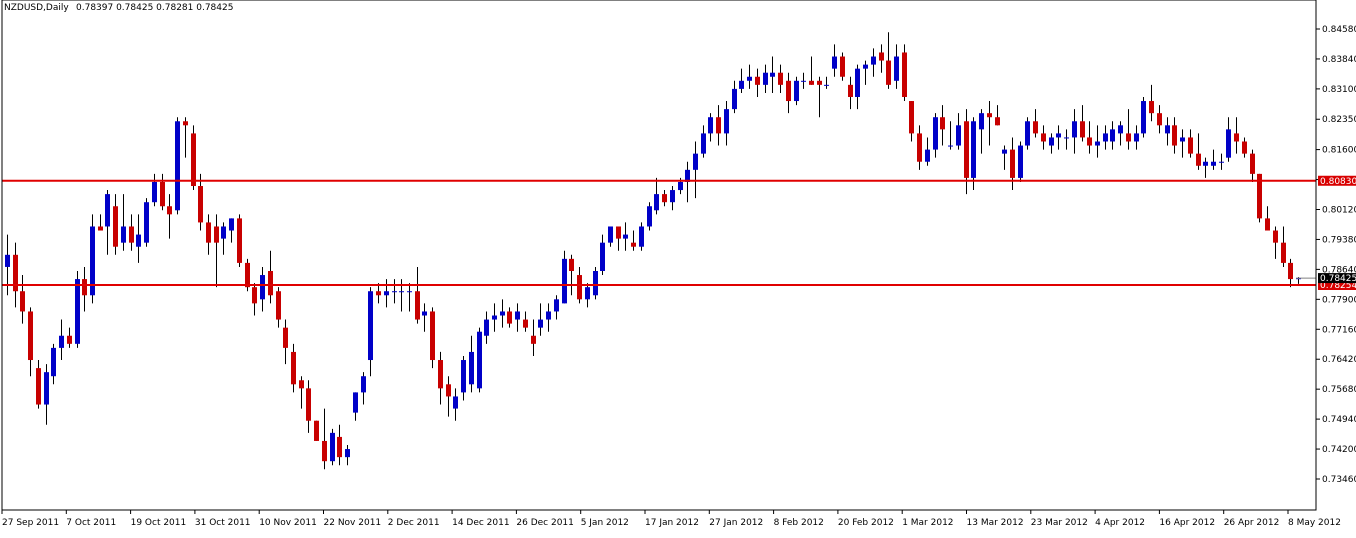 The image size is (1356, 538). What do you see at coordinates (1252, 523) in the screenshot?
I see `x-tick-label: 26 Apr 2012` at bounding box center [1252, 523].